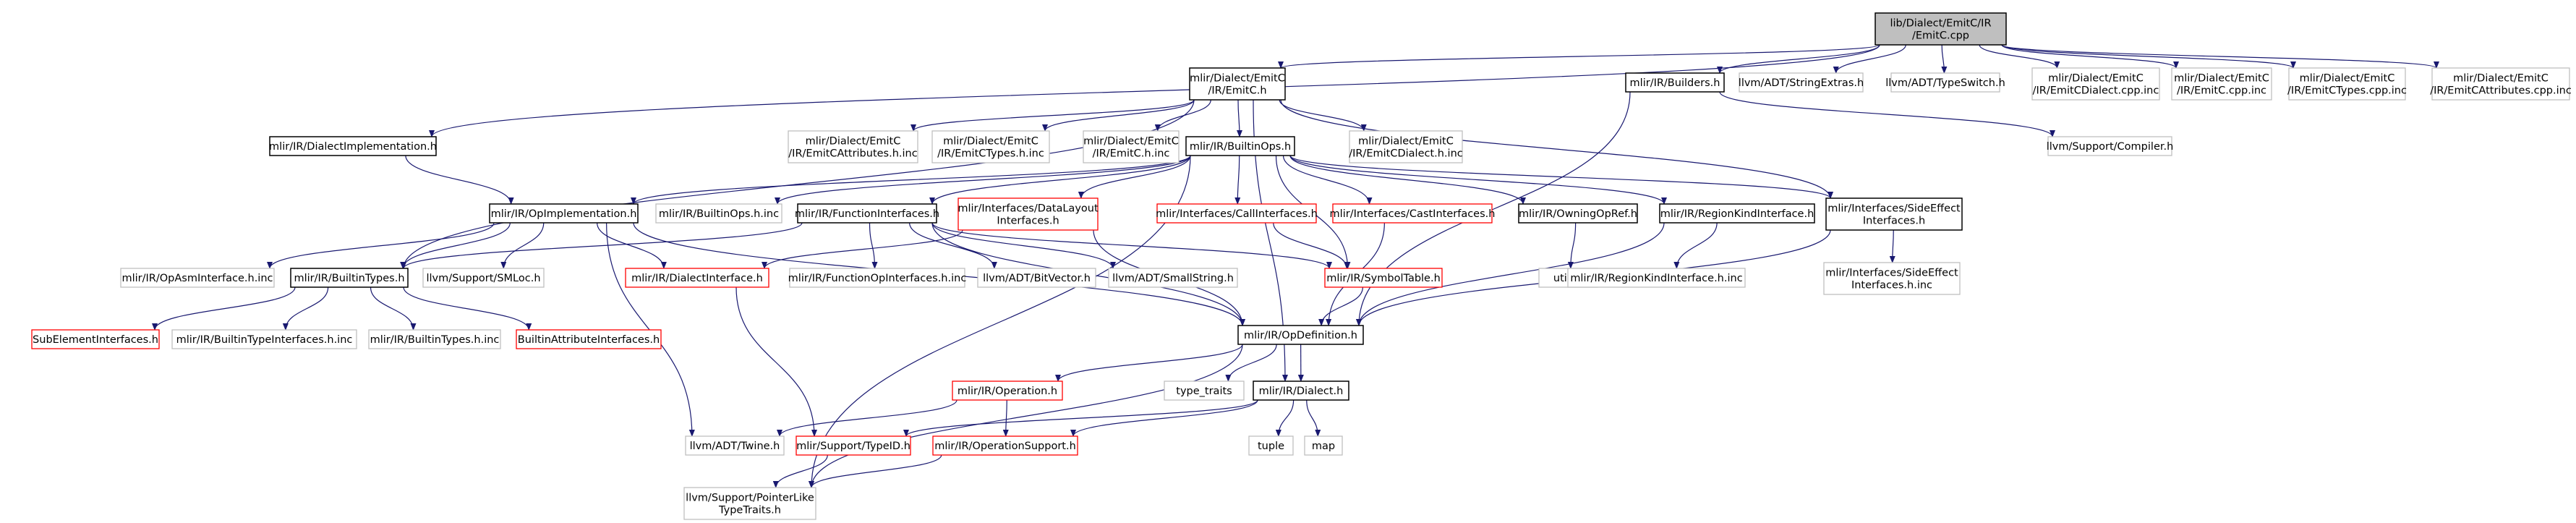 This screenshot has width=2576, height=523. Describe the element at coordinates (2221, 84) in the screenshot. I see `node-emitc_cpp_inc: mlir/Dialect/EmitC/IR/EmitC.cpp.inc` at that location.